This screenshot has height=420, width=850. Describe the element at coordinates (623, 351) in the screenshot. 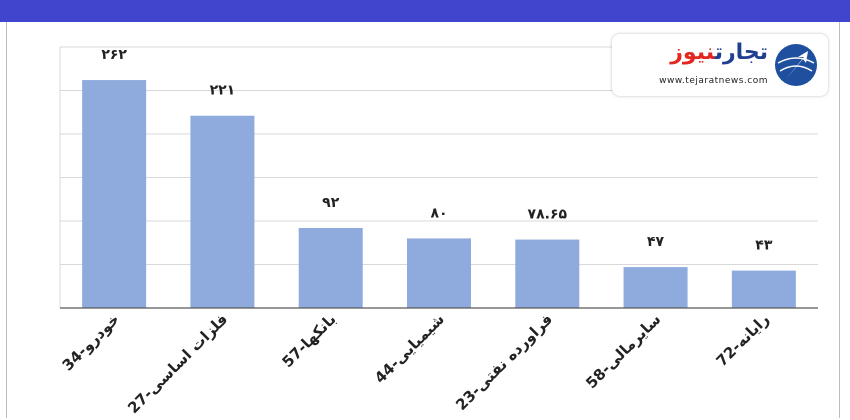

I see `x-tick-label: 58-سایرمالی` at that location.